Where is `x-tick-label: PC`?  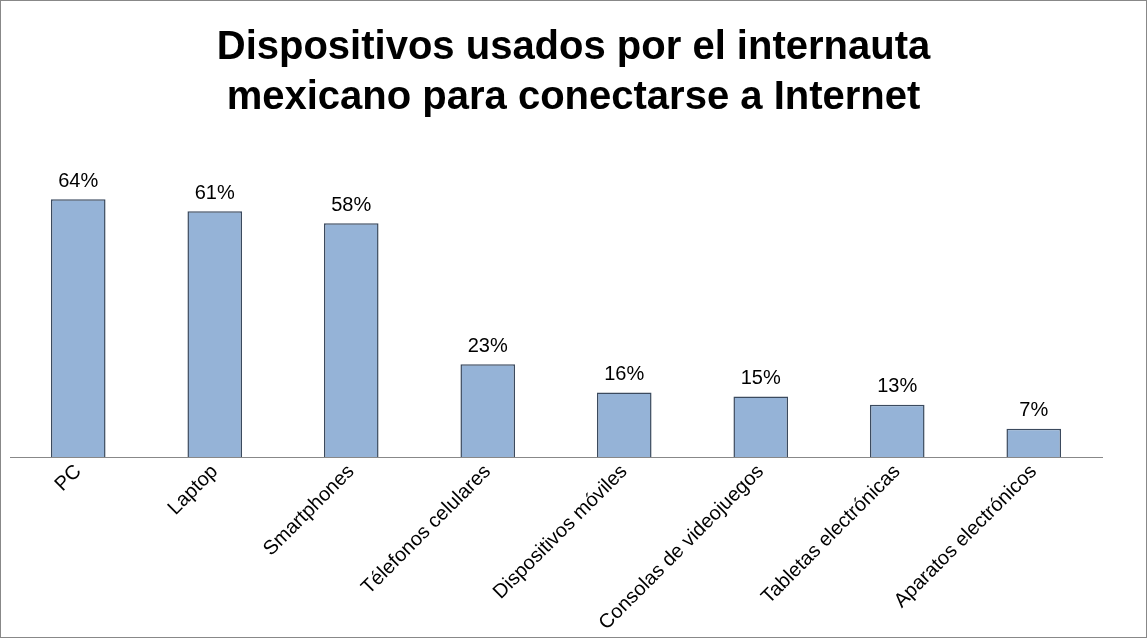
x-tick-label: PC is located at coordinates (67, 477).